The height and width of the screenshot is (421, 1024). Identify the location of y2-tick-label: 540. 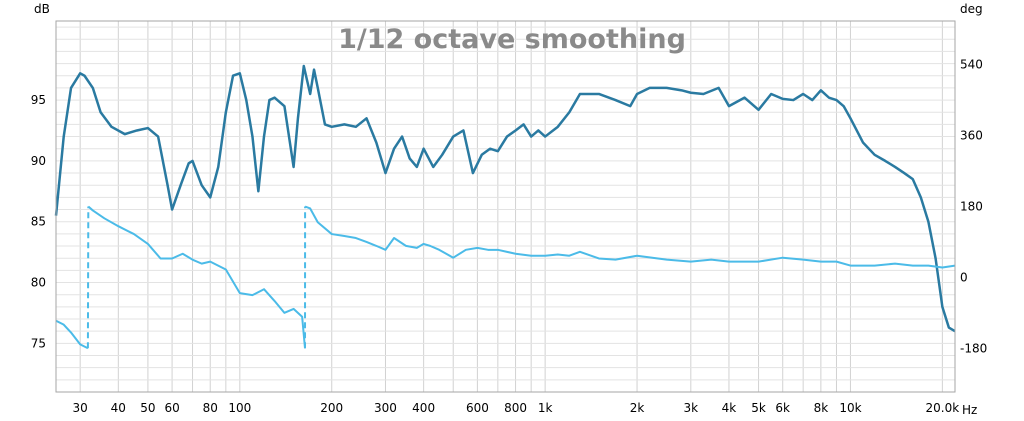
(971, 65).